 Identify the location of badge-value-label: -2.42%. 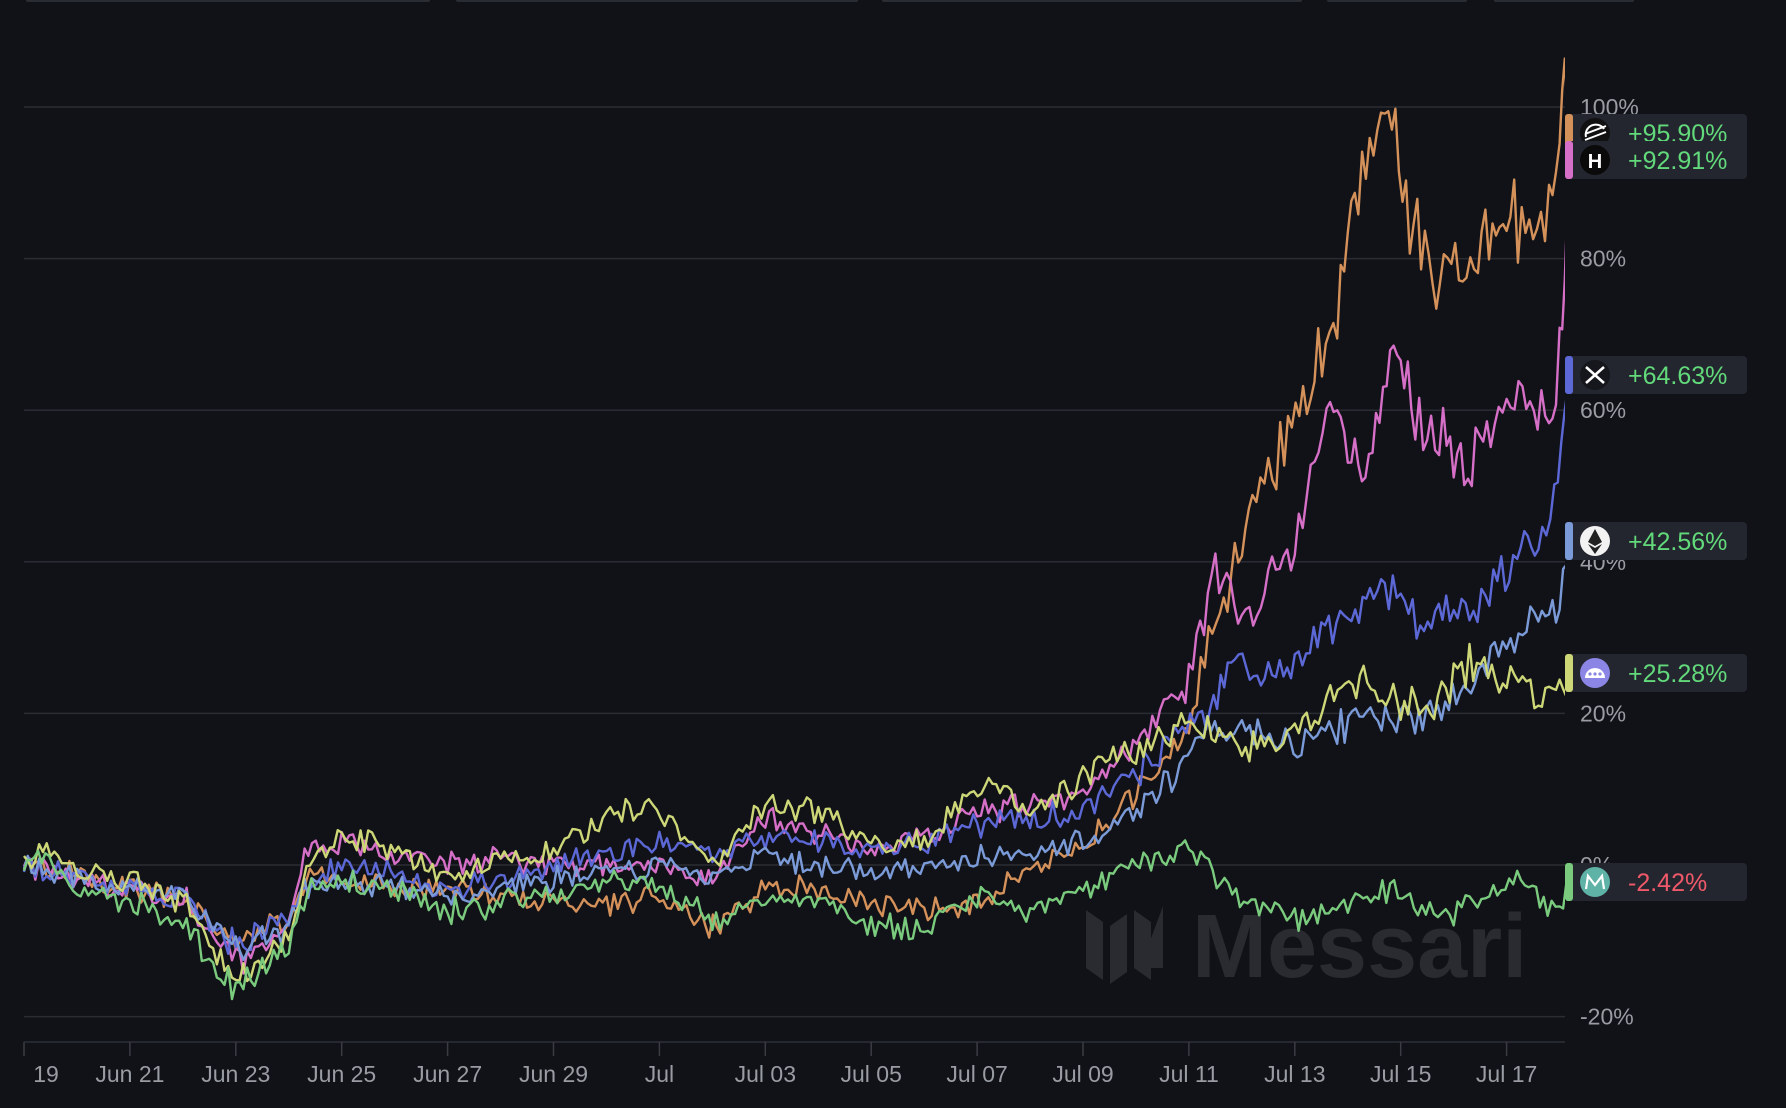
(1667, 883).